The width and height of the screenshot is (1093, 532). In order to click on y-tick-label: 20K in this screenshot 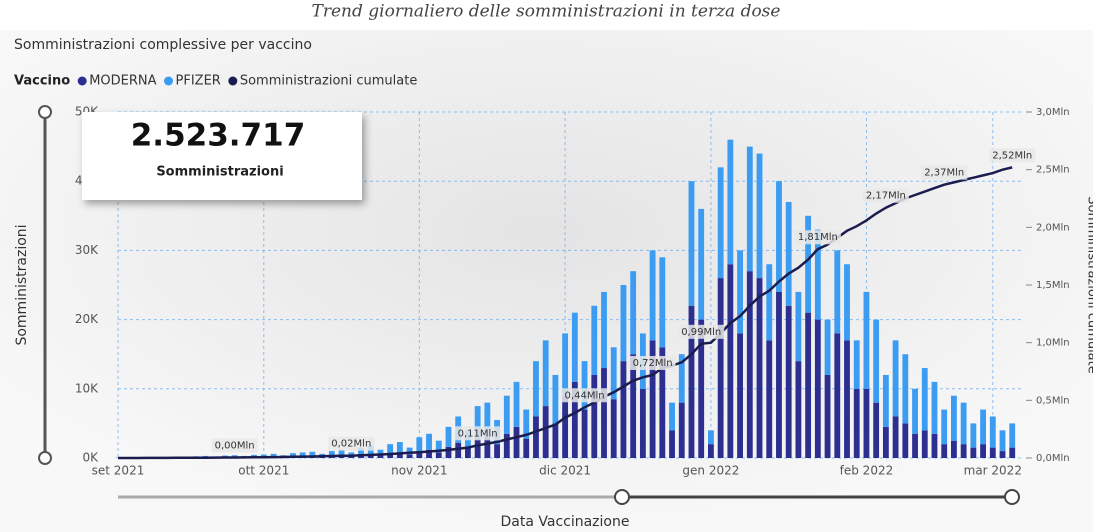, I will do `click(87, 319)`.